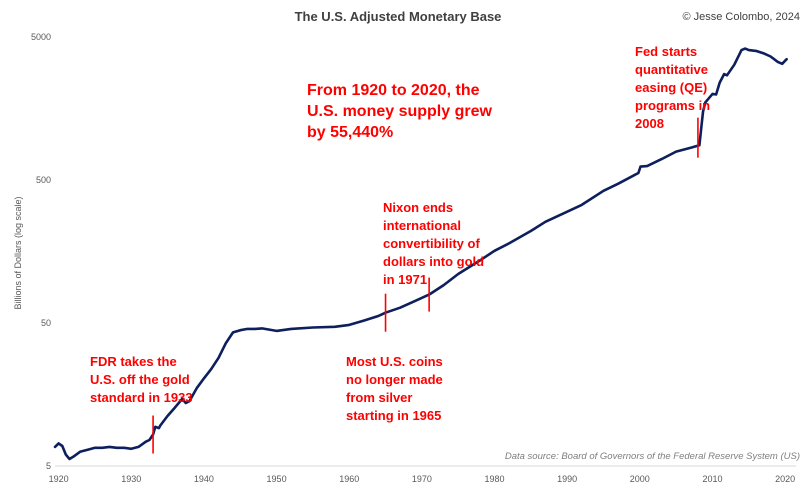 The height and width of the screenshot is (490, 810). I want to click on annotation-line: easing (QE), so click(671, 87).